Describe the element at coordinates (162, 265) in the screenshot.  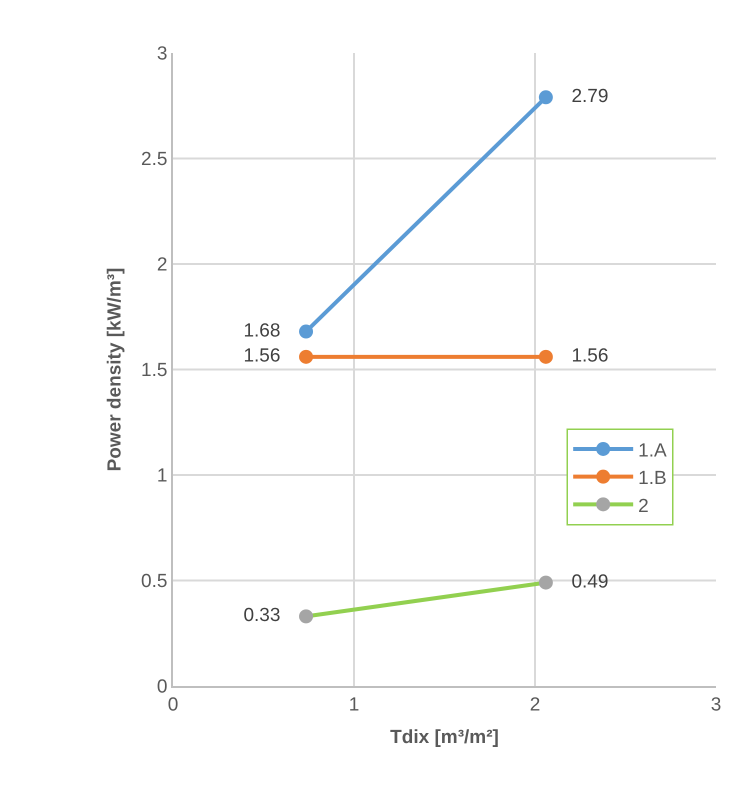
I see `y-tick-label: 2` at that location.